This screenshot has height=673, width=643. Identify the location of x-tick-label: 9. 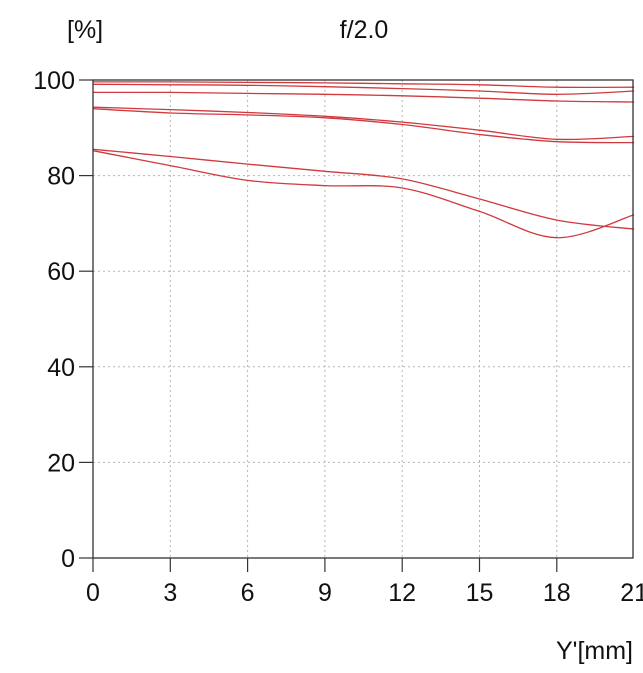
(325, 593).